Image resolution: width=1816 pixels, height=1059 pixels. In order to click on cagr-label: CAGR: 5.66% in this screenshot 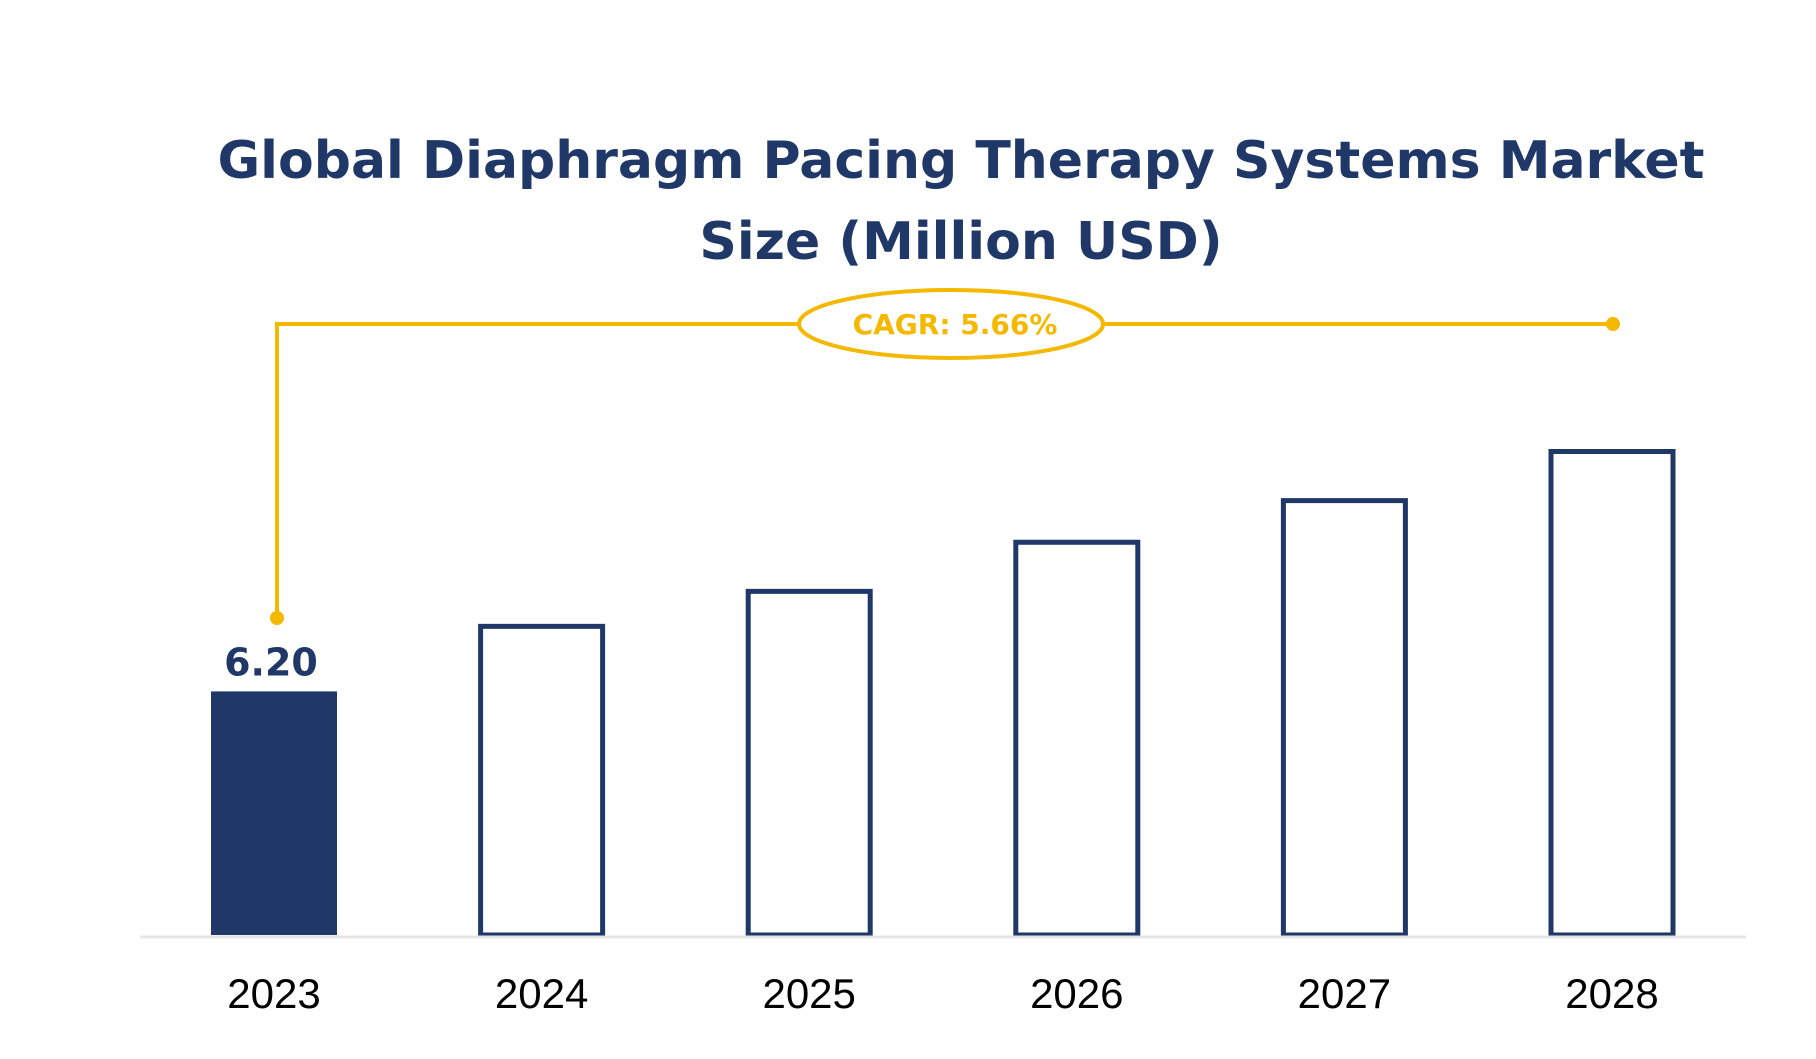, I will do `click(955, 324)`.